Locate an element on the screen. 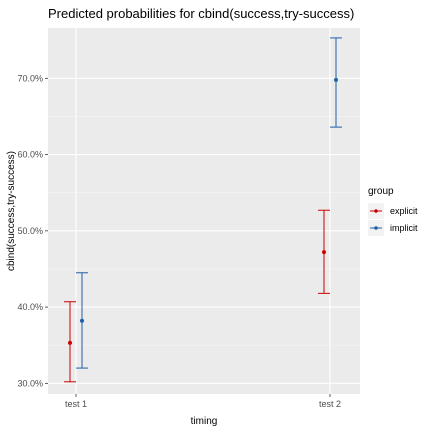  x-tick-label: test 2 is located at coordinates (330, 404).